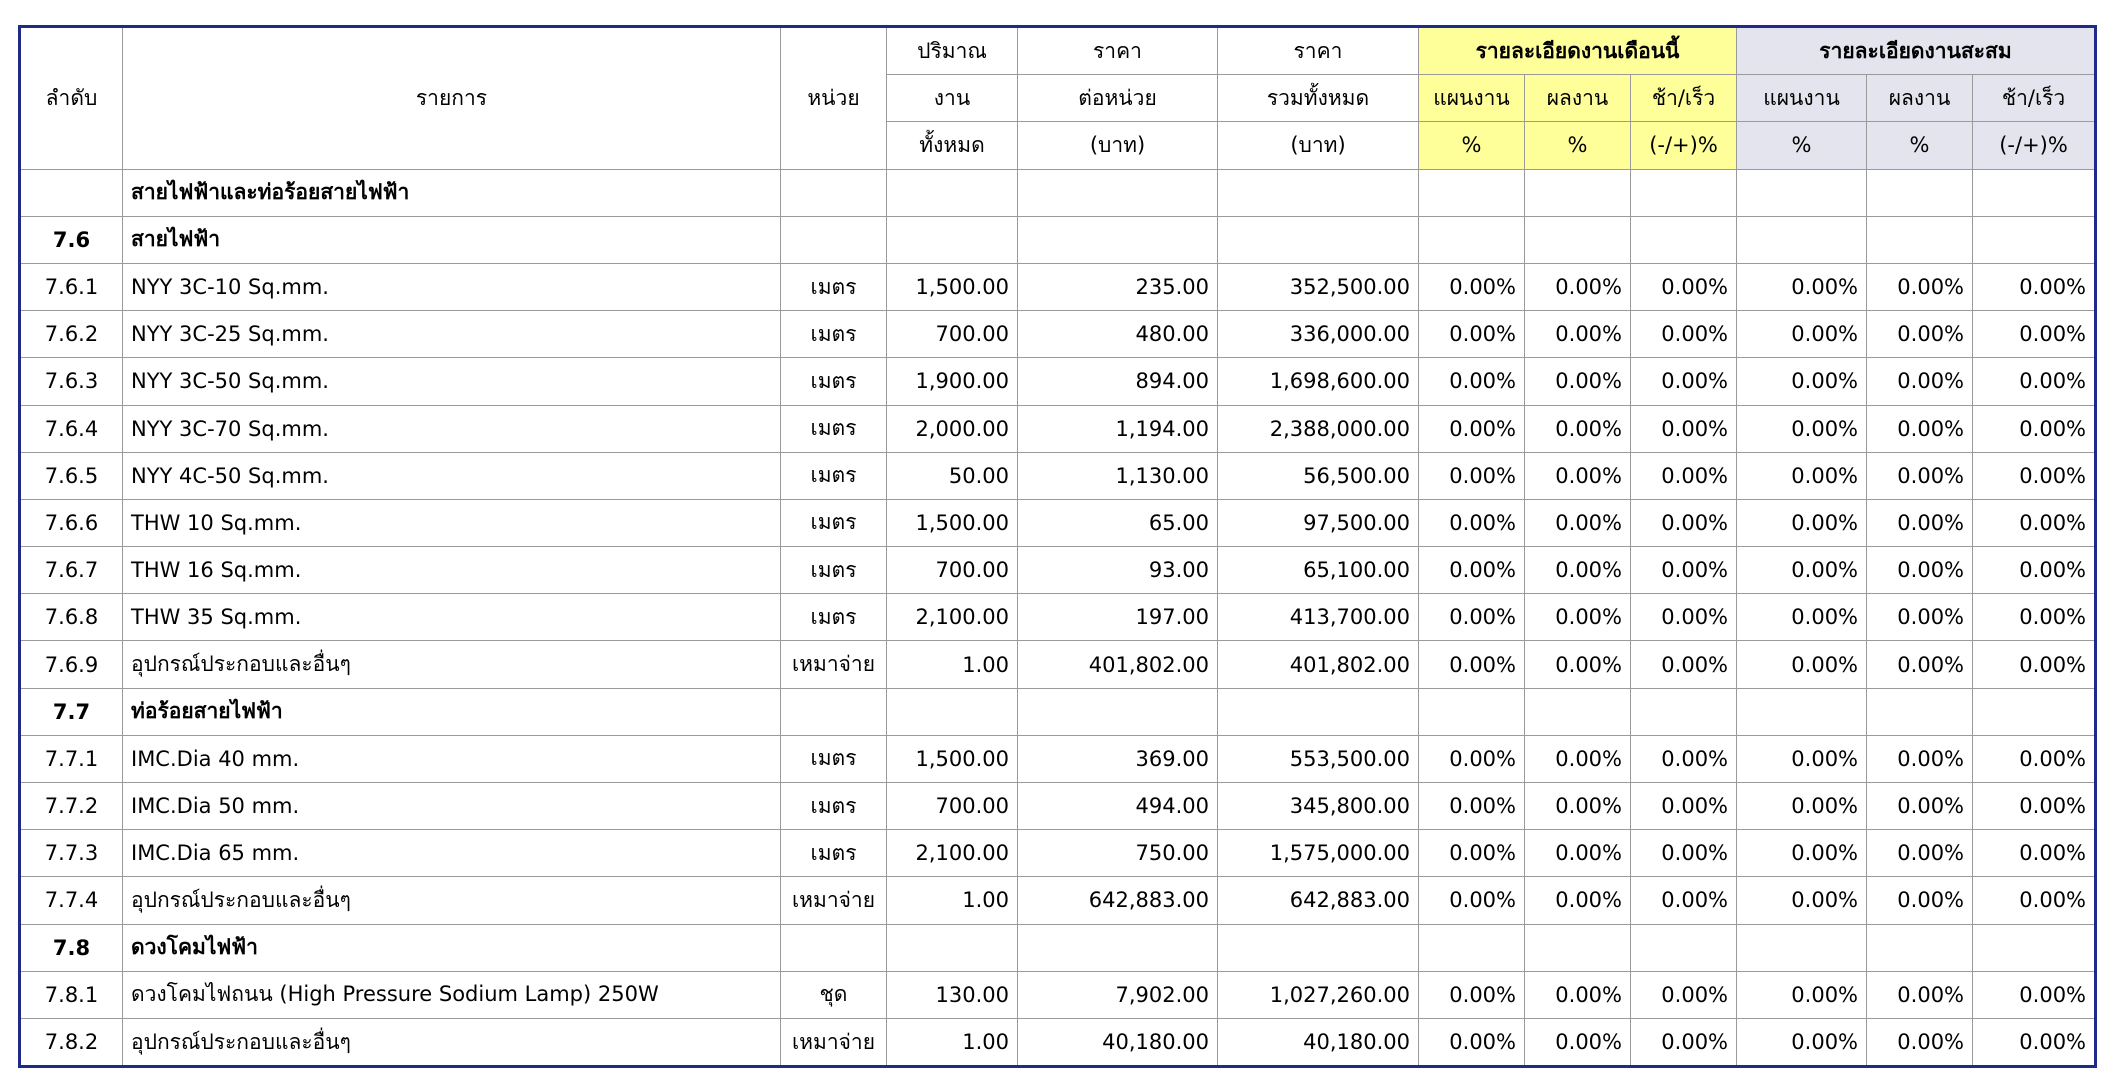 The width and height of the screenshot is (2108, 1091). Describe the element at coordinates (1318, 475) in the screenshot. I see `row-total-price: 56,500.00` at that location.